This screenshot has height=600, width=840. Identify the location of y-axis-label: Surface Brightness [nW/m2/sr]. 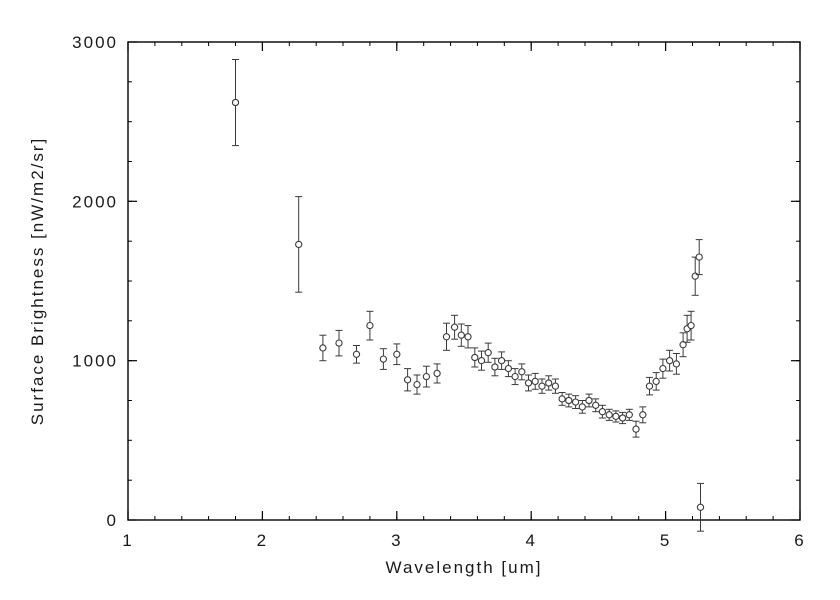
(37, 281).